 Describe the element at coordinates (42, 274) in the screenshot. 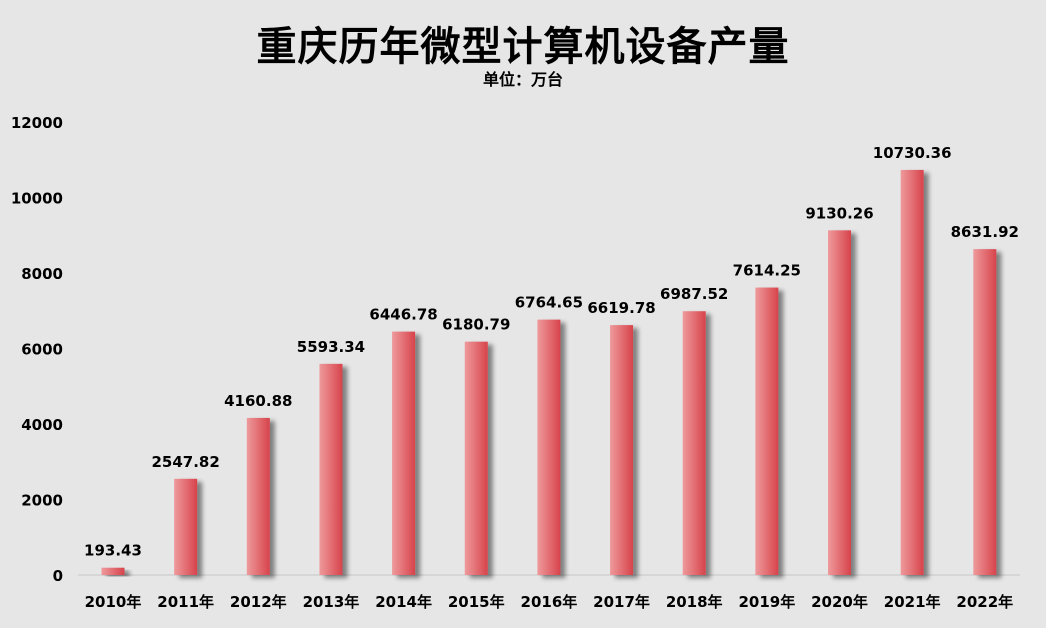

I see `y-tick-label: 8000` at that location.